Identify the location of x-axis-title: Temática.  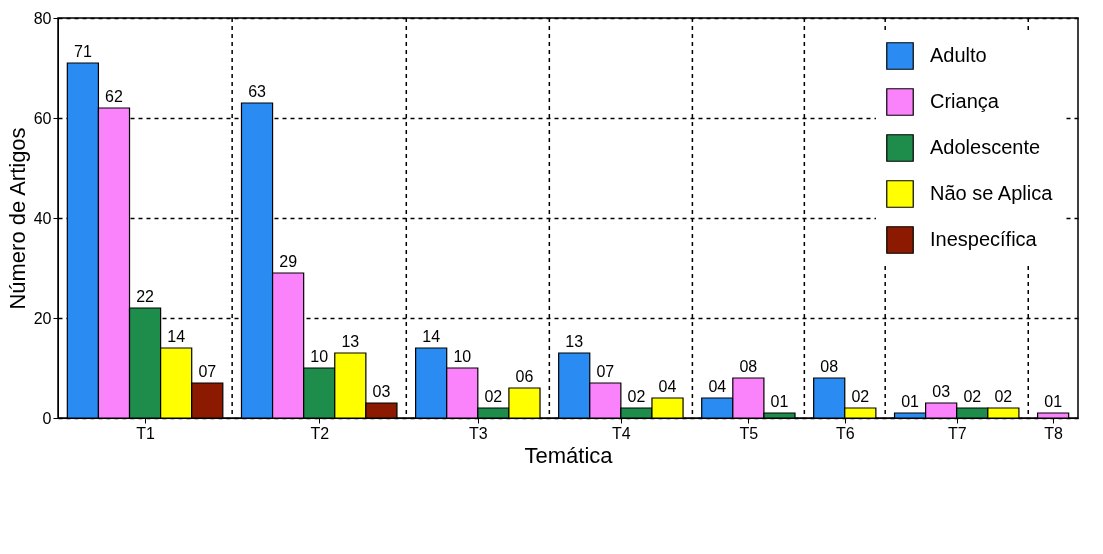
(569, 455).